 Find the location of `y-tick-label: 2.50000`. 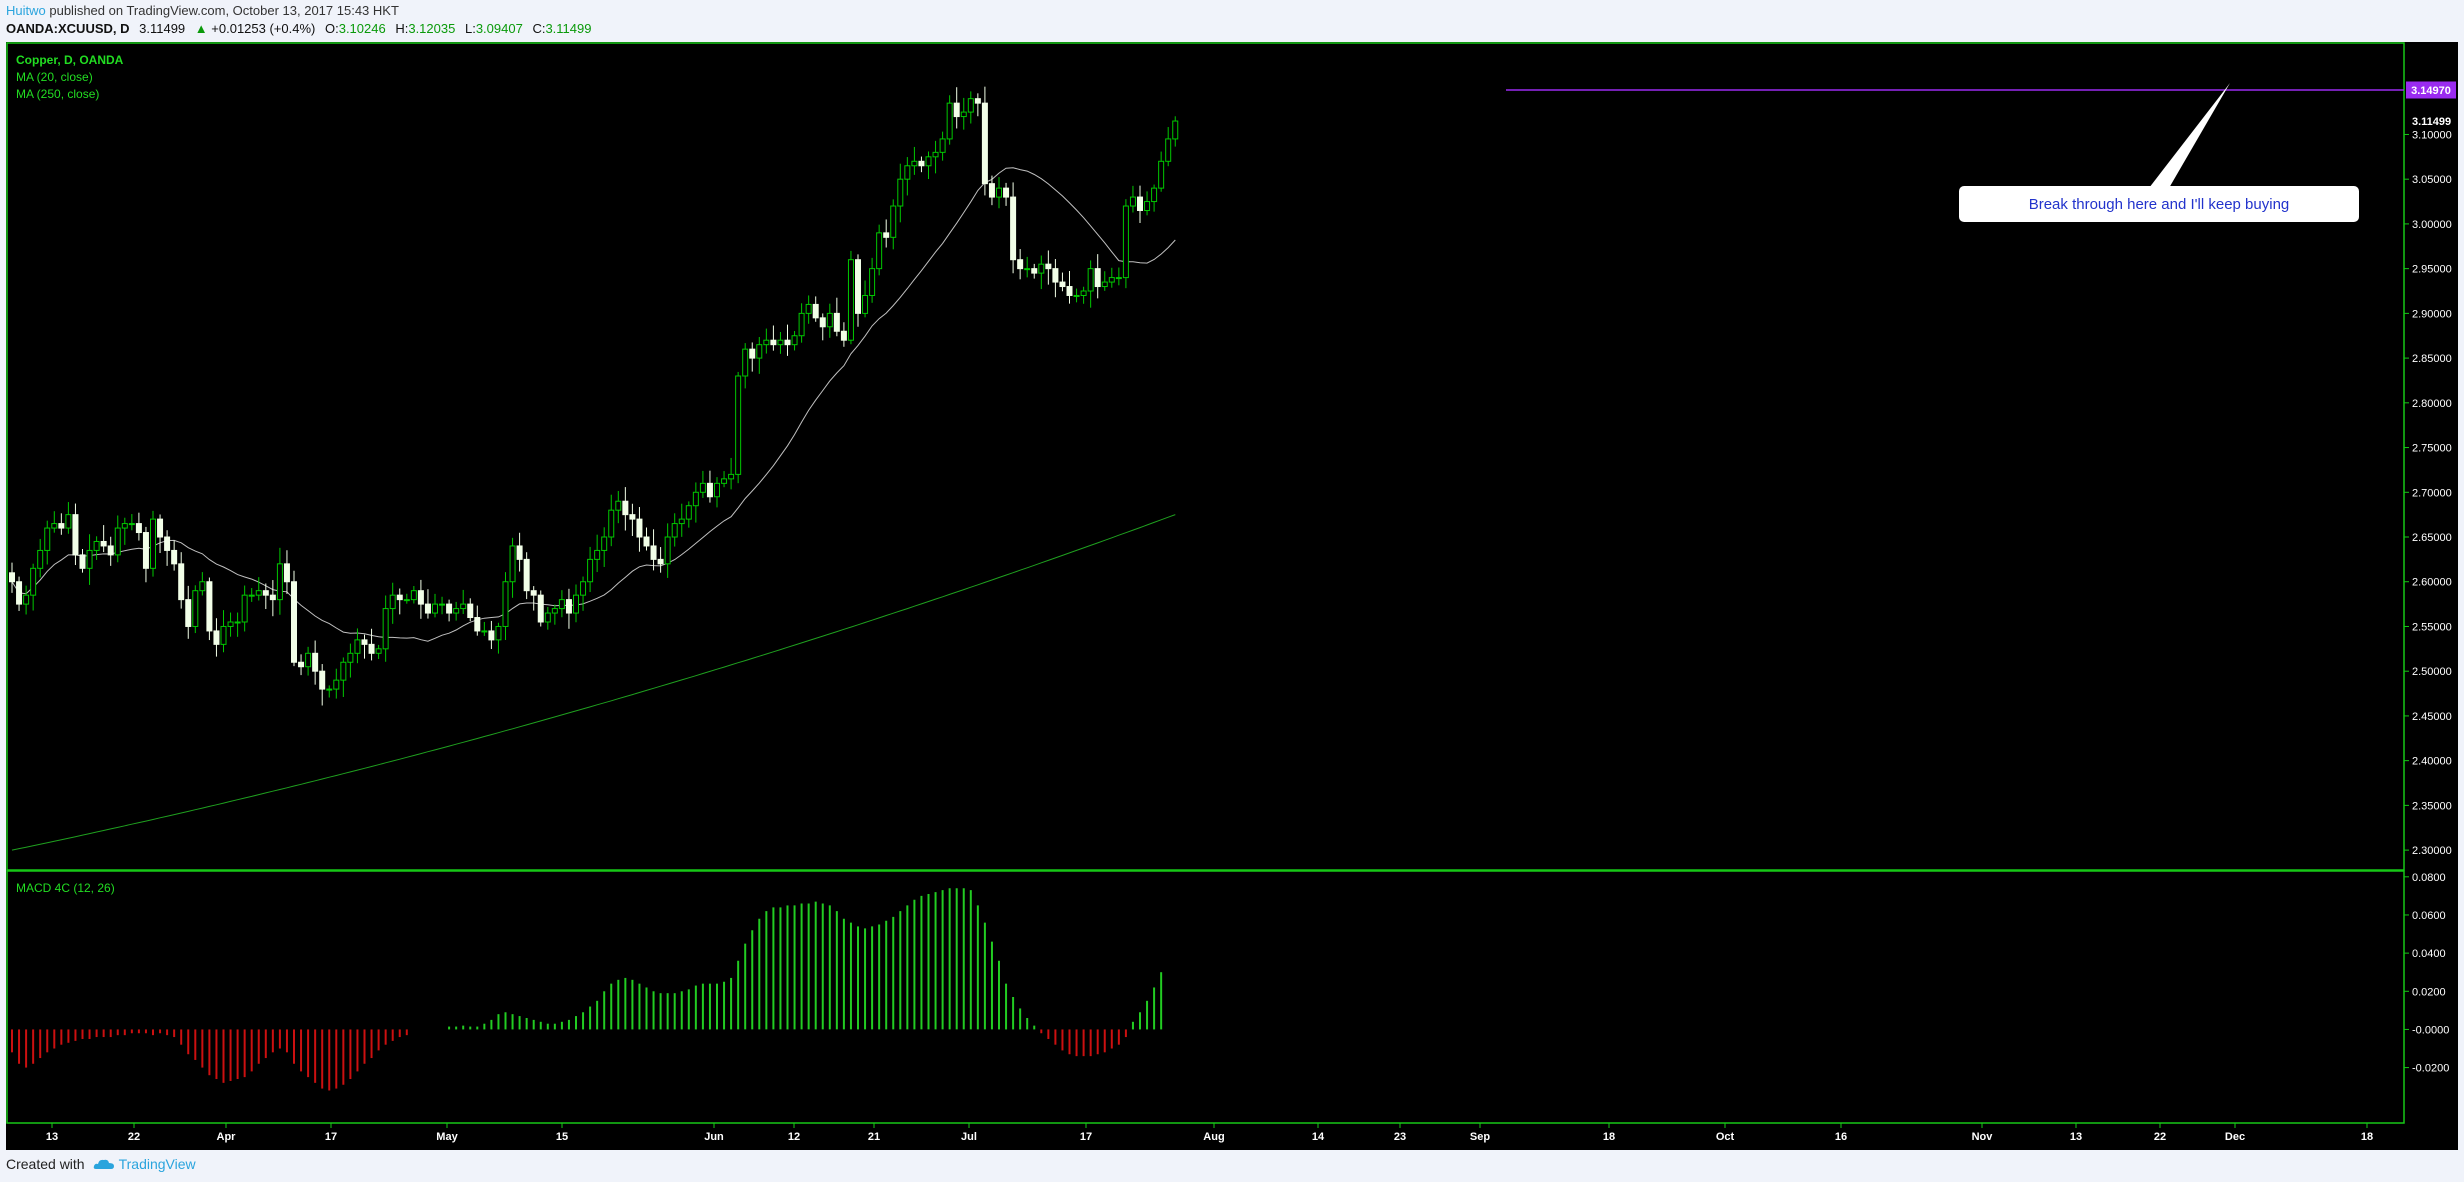

y-tick-label: 2.50000 is located at coordinates (2432, 672).